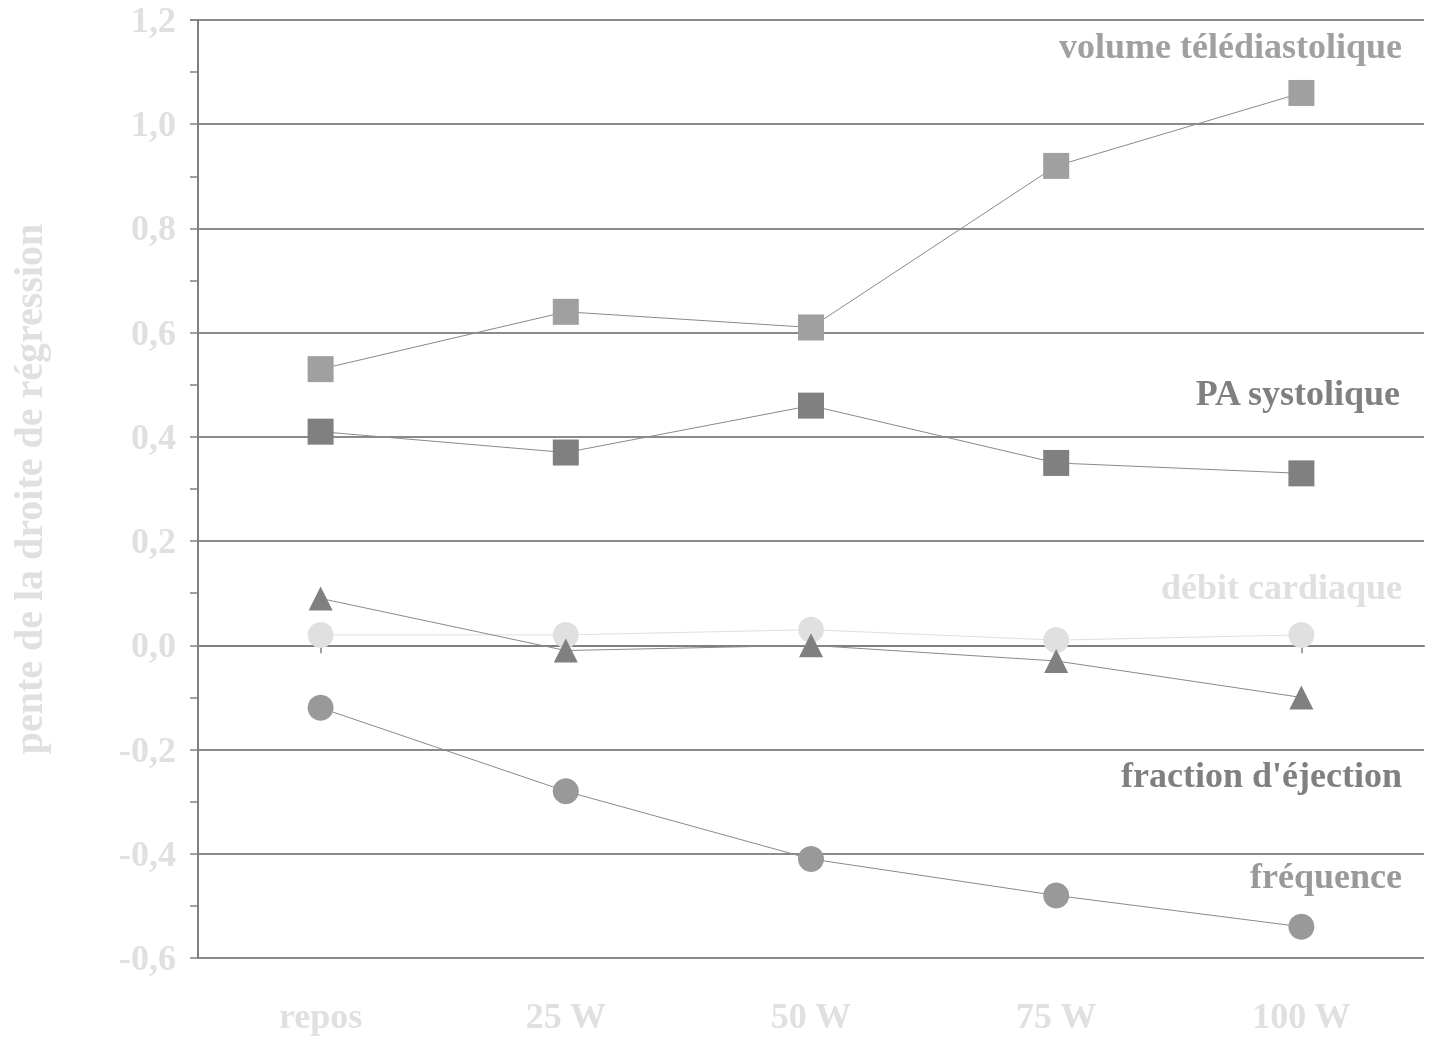 Image resolution: width=1430 pixels, height=1050 pixels. Describe the element at coordinates (1231, 45) in the screenshot. I see `series-label: volume télédiastolique` at that location.